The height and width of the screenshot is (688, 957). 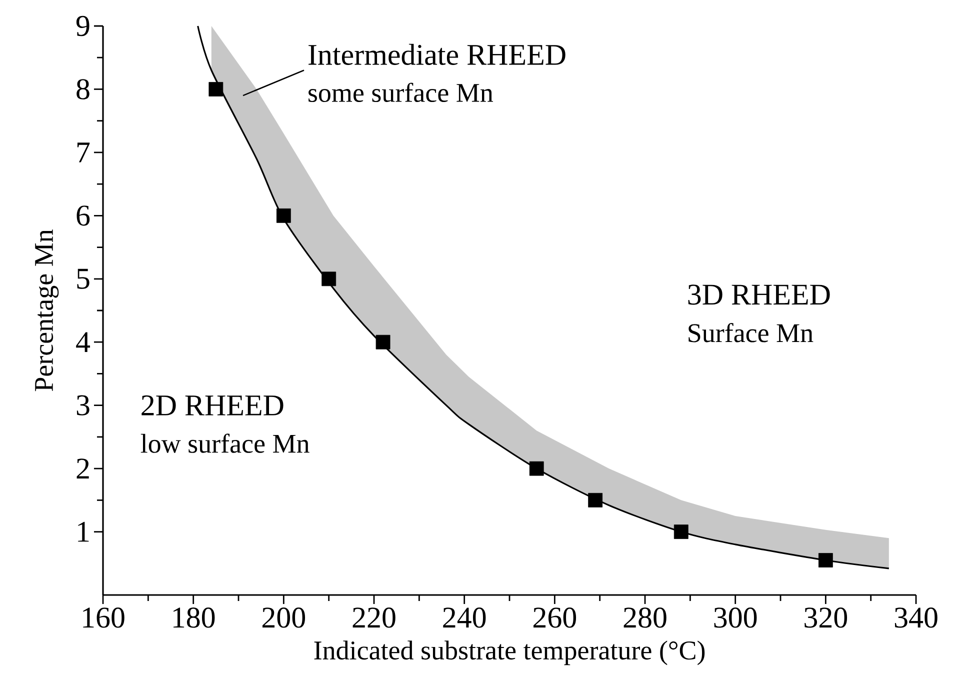 I want to click on x-tick-label: 200, so click(x=284, y=618).